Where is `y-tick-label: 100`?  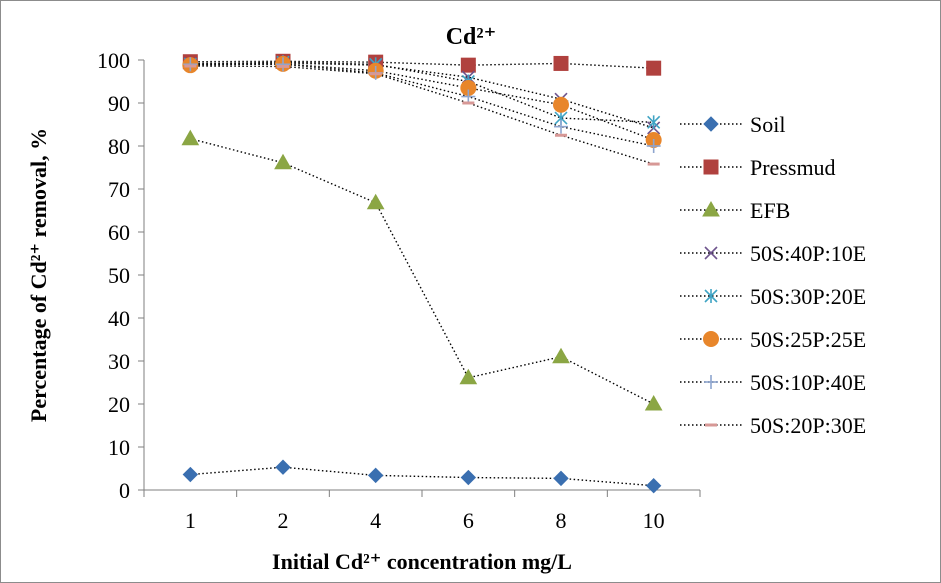
y-tick-label: 100 is located at coordinates (113, 60).